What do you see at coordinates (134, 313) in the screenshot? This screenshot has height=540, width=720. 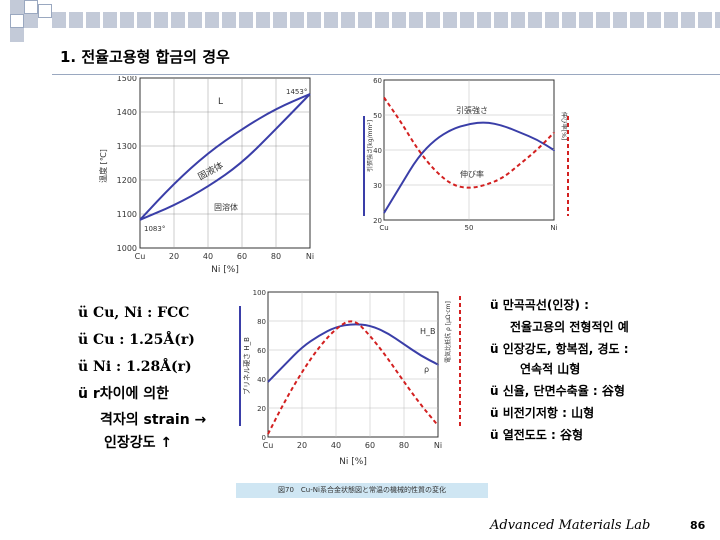 I see `bullet-item: ü Cu, Ni : FCC` at bounding box center [134, 313].